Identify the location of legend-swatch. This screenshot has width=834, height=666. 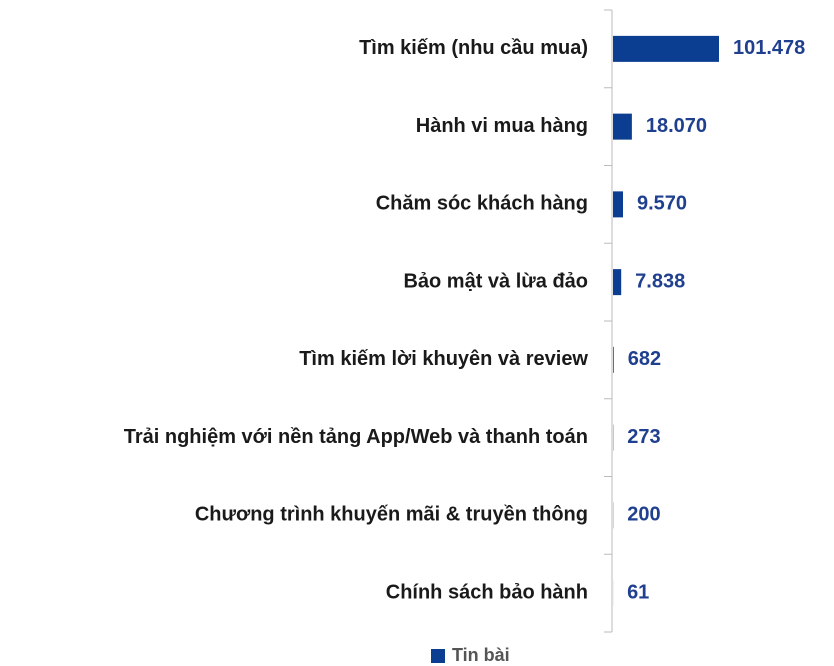
(438, 656).